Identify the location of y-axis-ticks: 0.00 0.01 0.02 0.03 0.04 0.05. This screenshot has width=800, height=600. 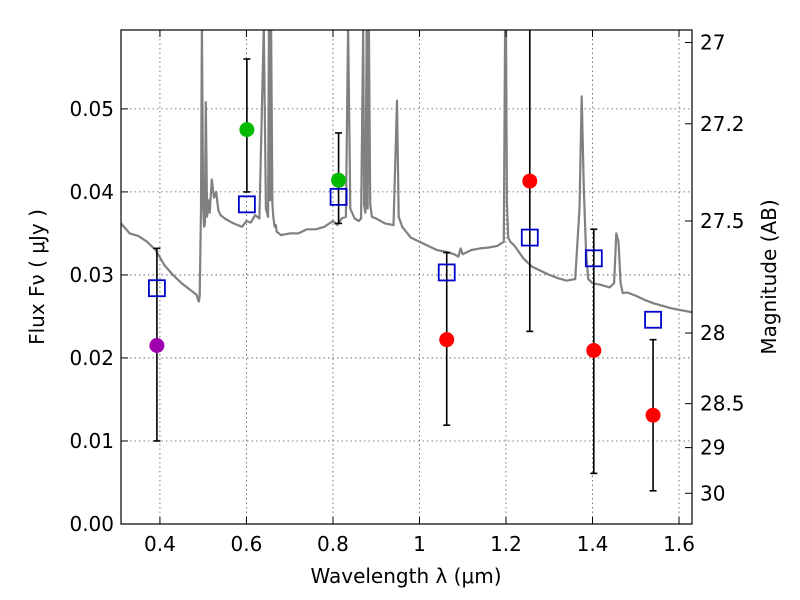
(98, 316).